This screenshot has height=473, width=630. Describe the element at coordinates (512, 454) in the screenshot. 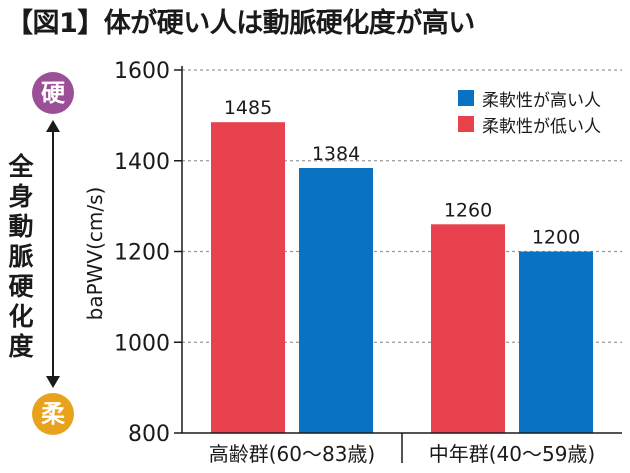

I see `x-tick-label: 中年群(40〜59歳)` at that location.